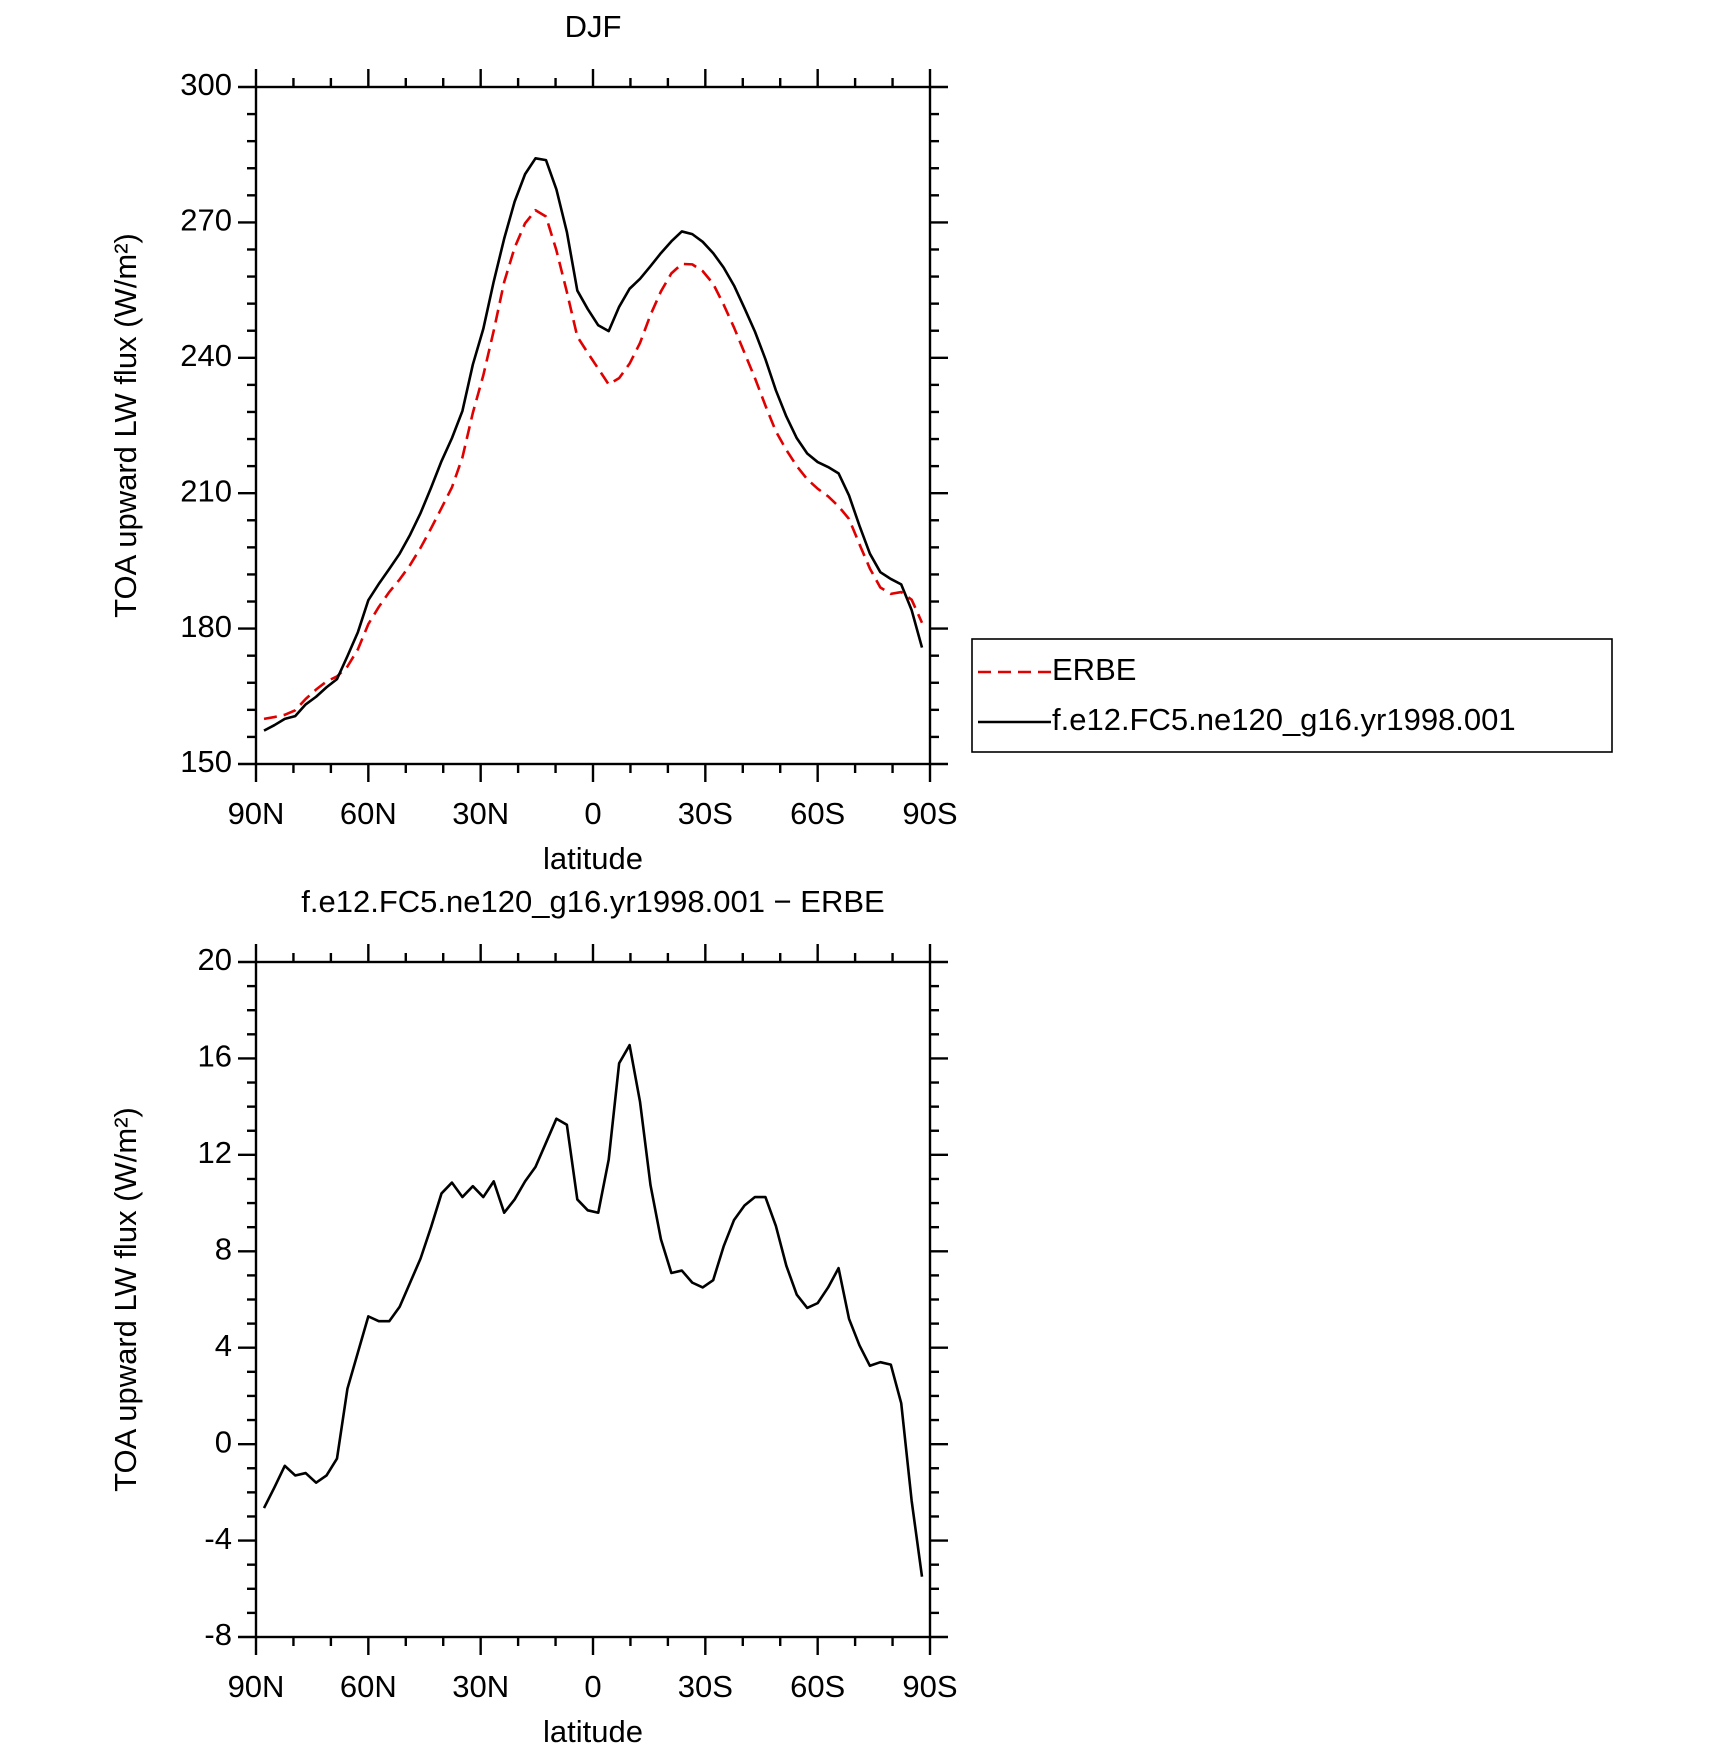  What do you see at coordinates (1094, 669) in the screenshot?
I see `legend-label: ERBE` at bounding box center [1094, 669].